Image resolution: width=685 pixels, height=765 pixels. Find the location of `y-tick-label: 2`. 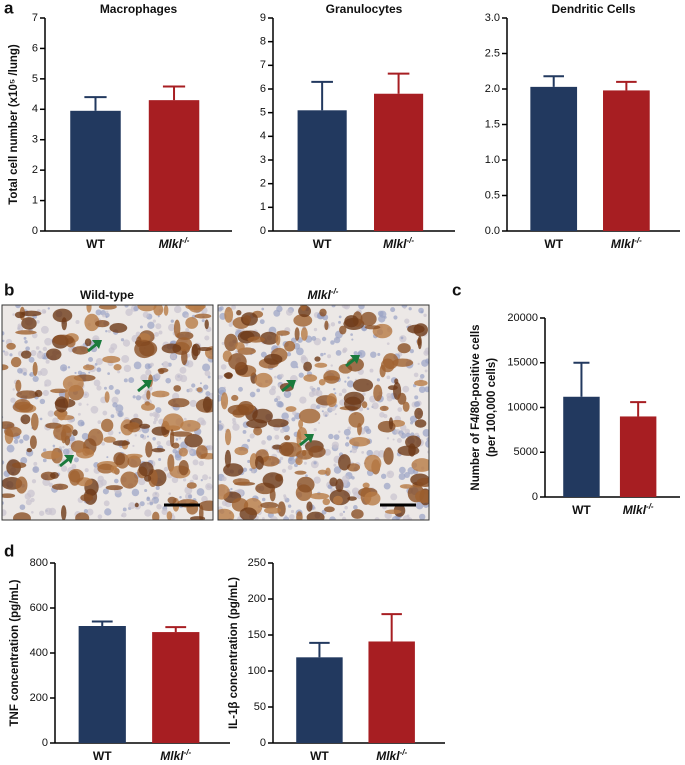

y-tick-label: 2 is located at coordinates (263, 184).